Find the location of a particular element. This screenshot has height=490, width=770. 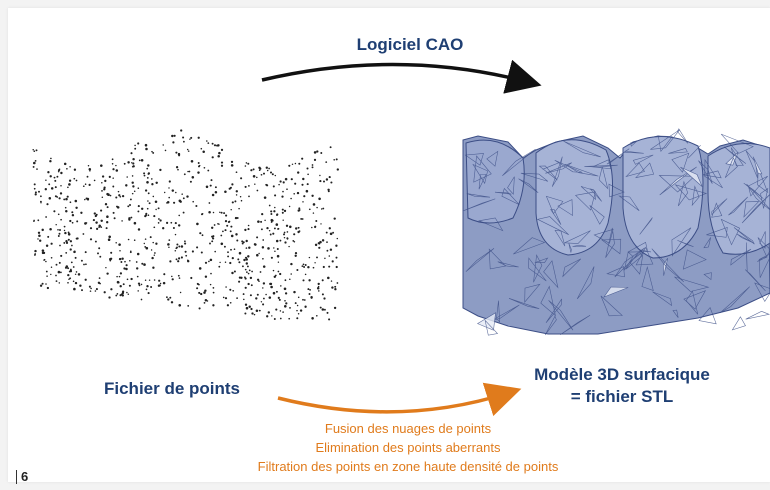

step-2: Elimination des points aberrants is located at coordinates (408, 447).